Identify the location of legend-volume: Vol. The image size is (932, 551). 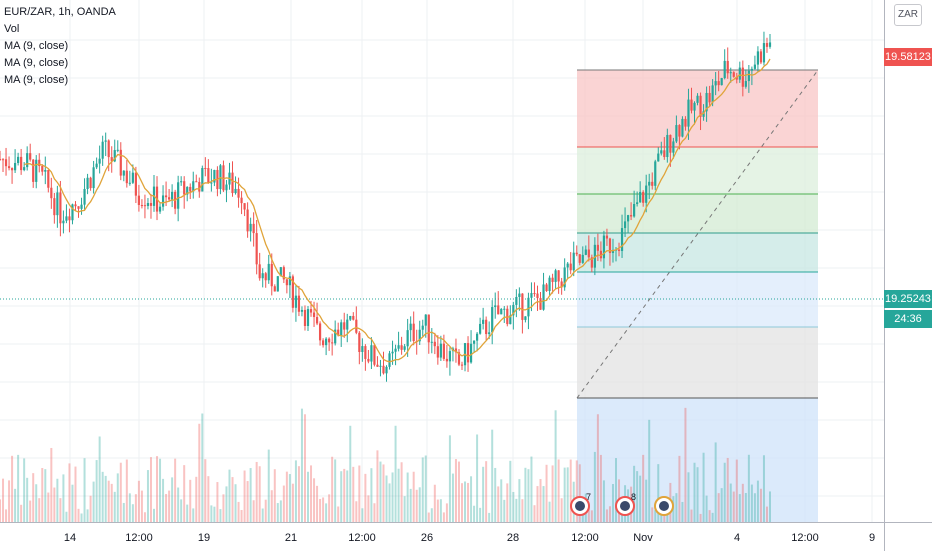
(12, 29).